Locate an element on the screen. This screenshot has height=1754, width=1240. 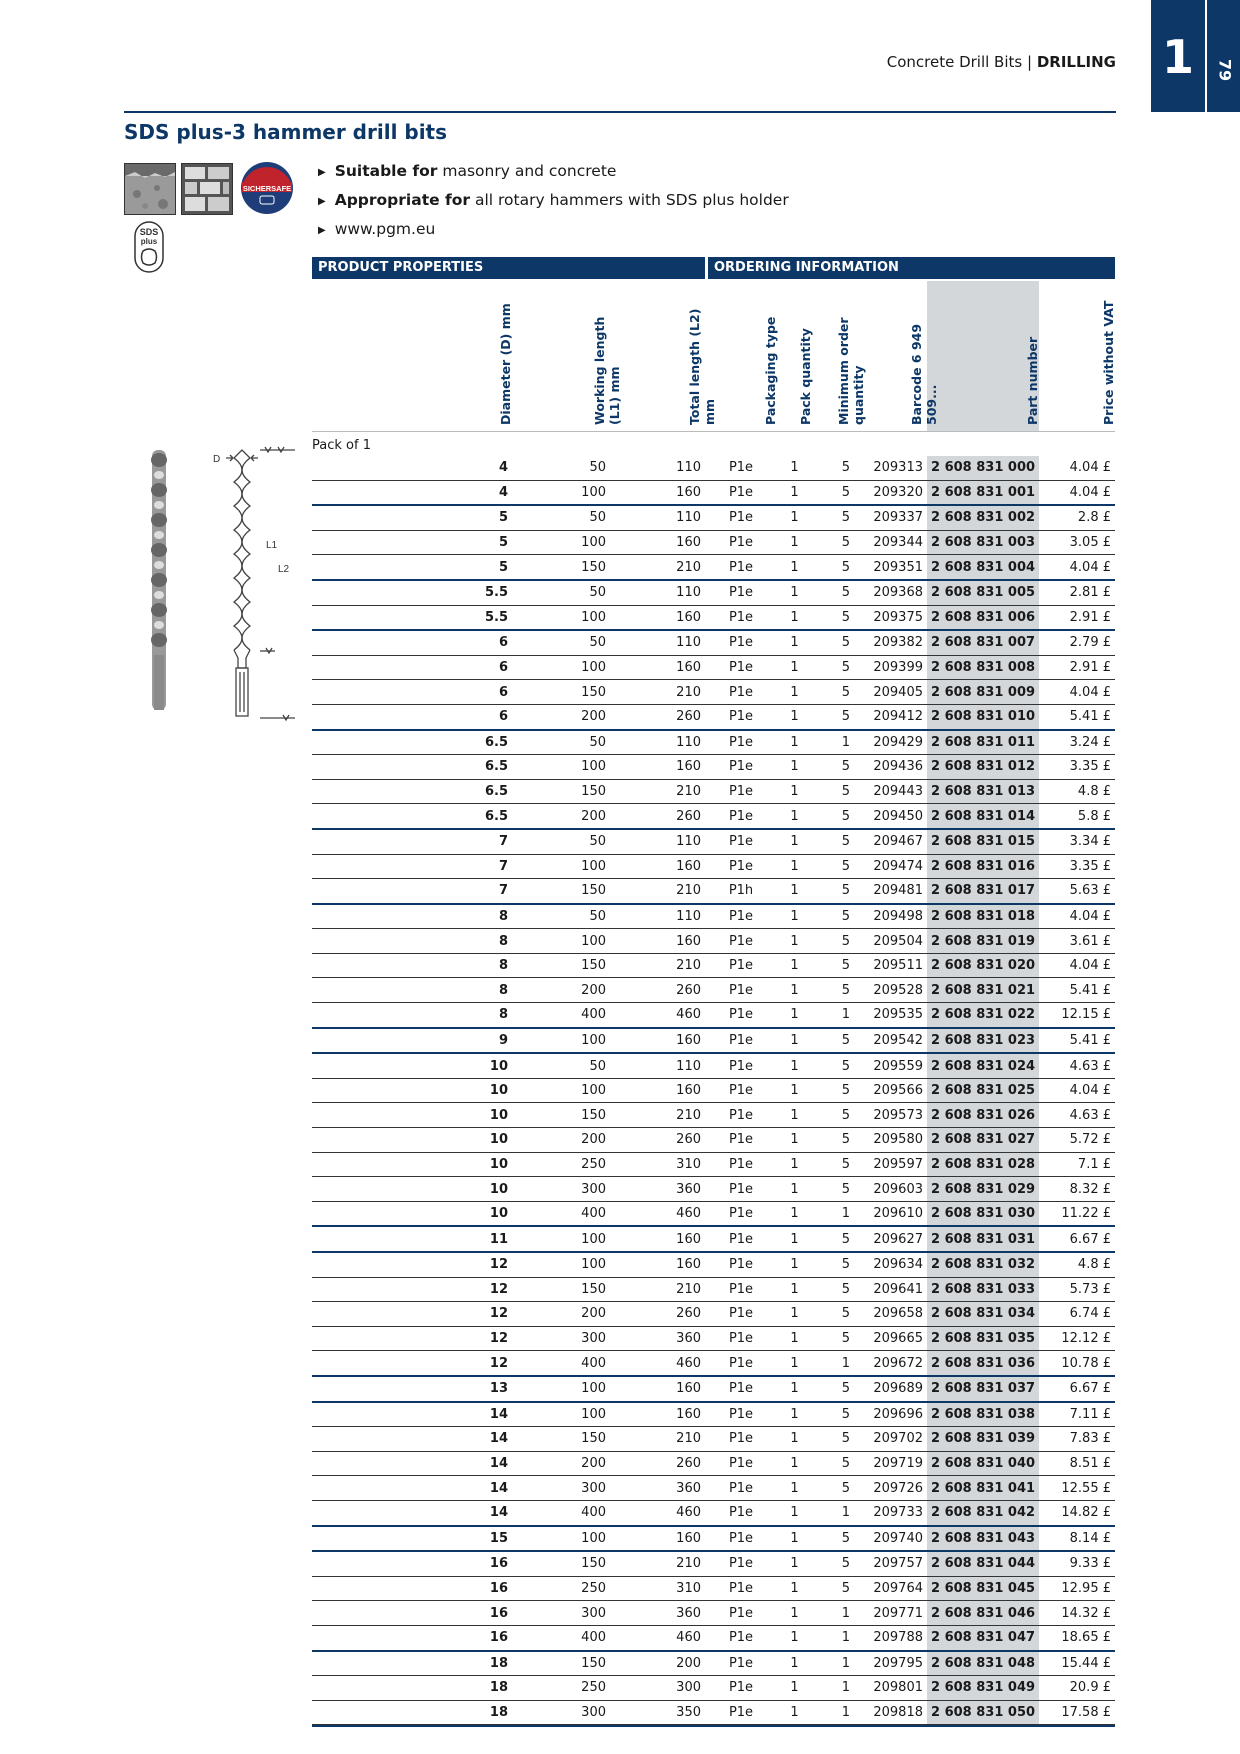
cell-part-number: 2 608 831 038 is located at coordinates (983, 1414).